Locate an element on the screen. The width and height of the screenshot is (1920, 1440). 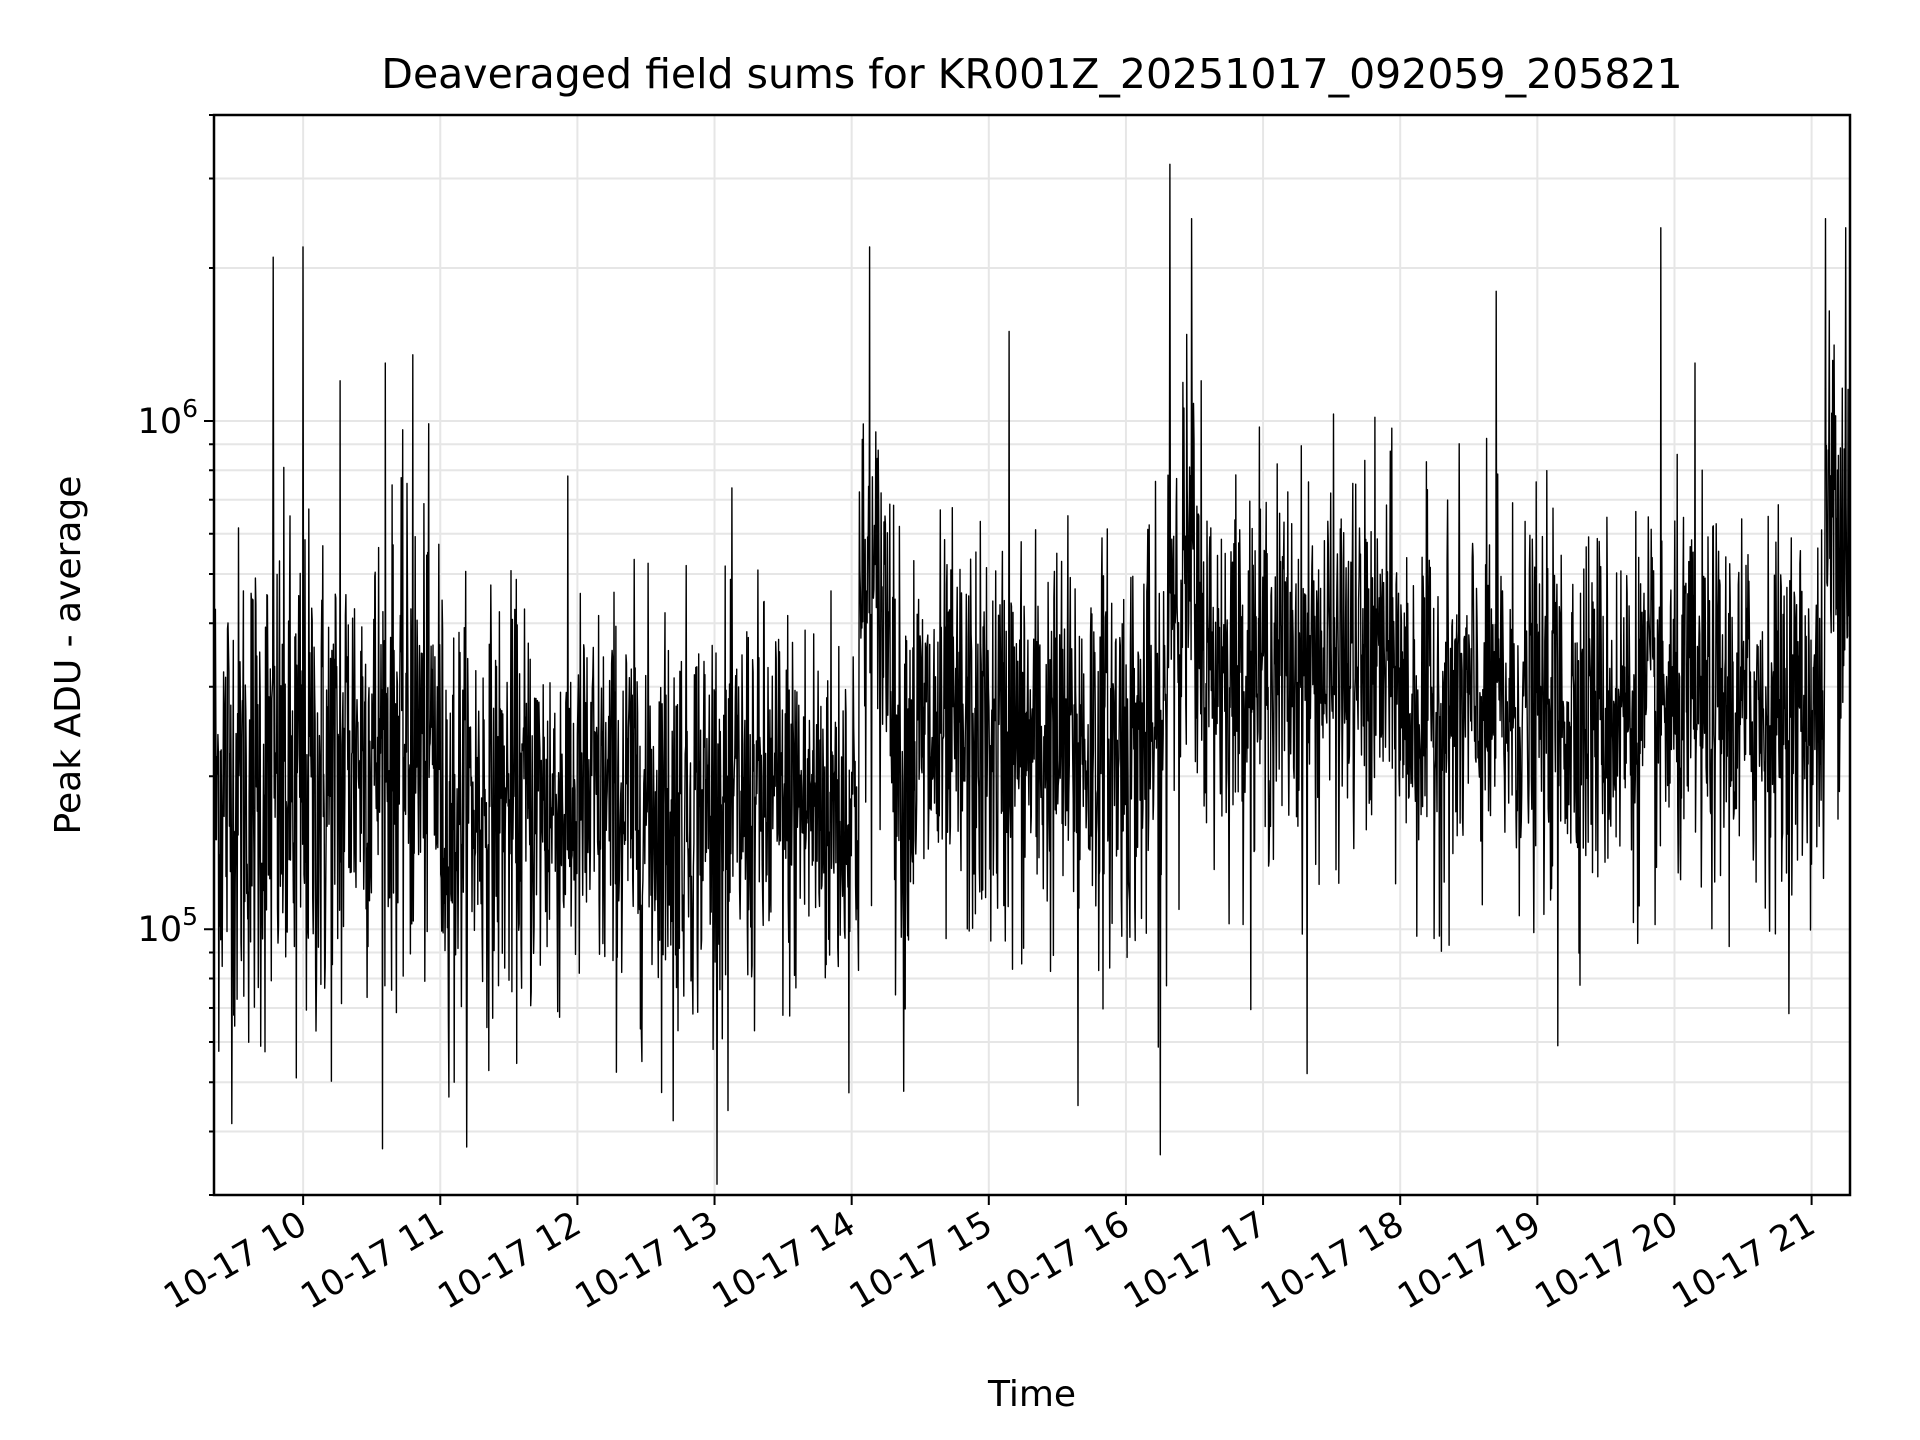
y-tick-label: 10⁵ is located at coordinates (168, 926).